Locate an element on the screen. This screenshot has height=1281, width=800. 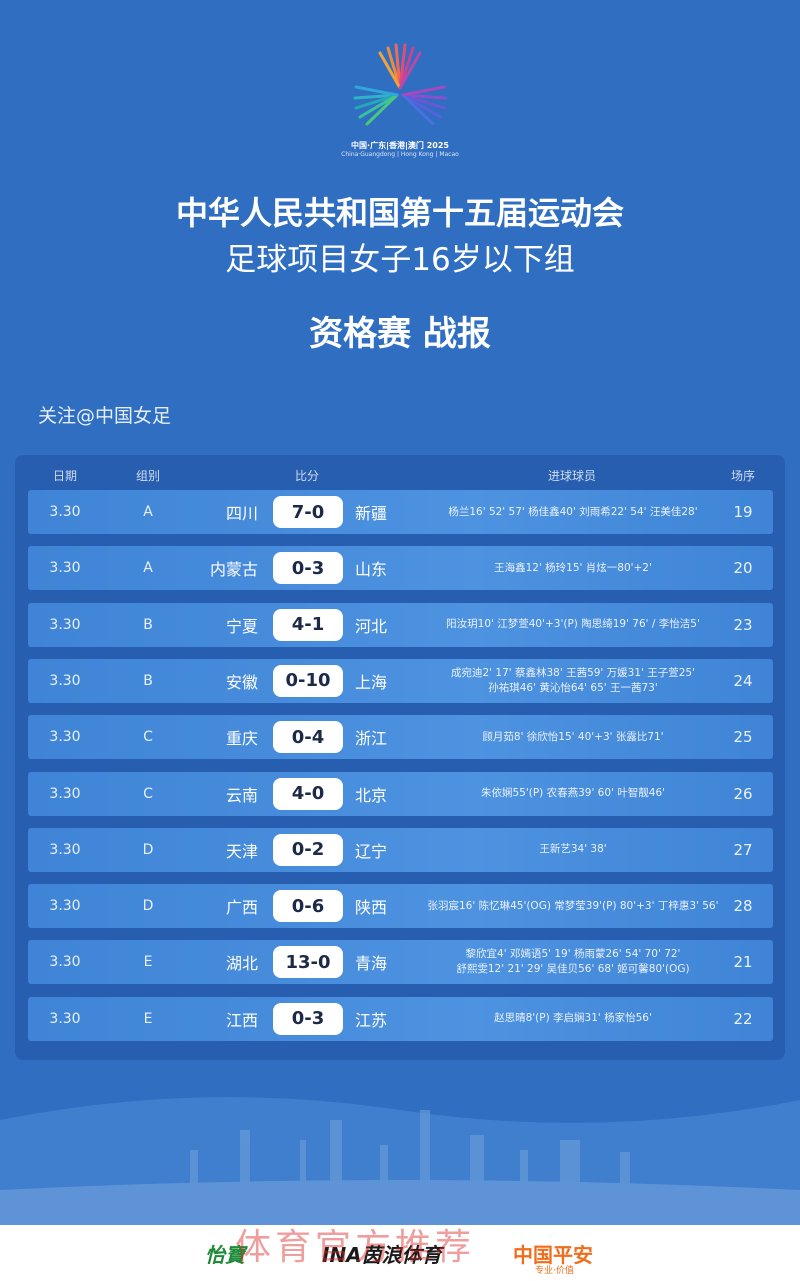
column-header: 场序 is located at coordinates (743, 476).